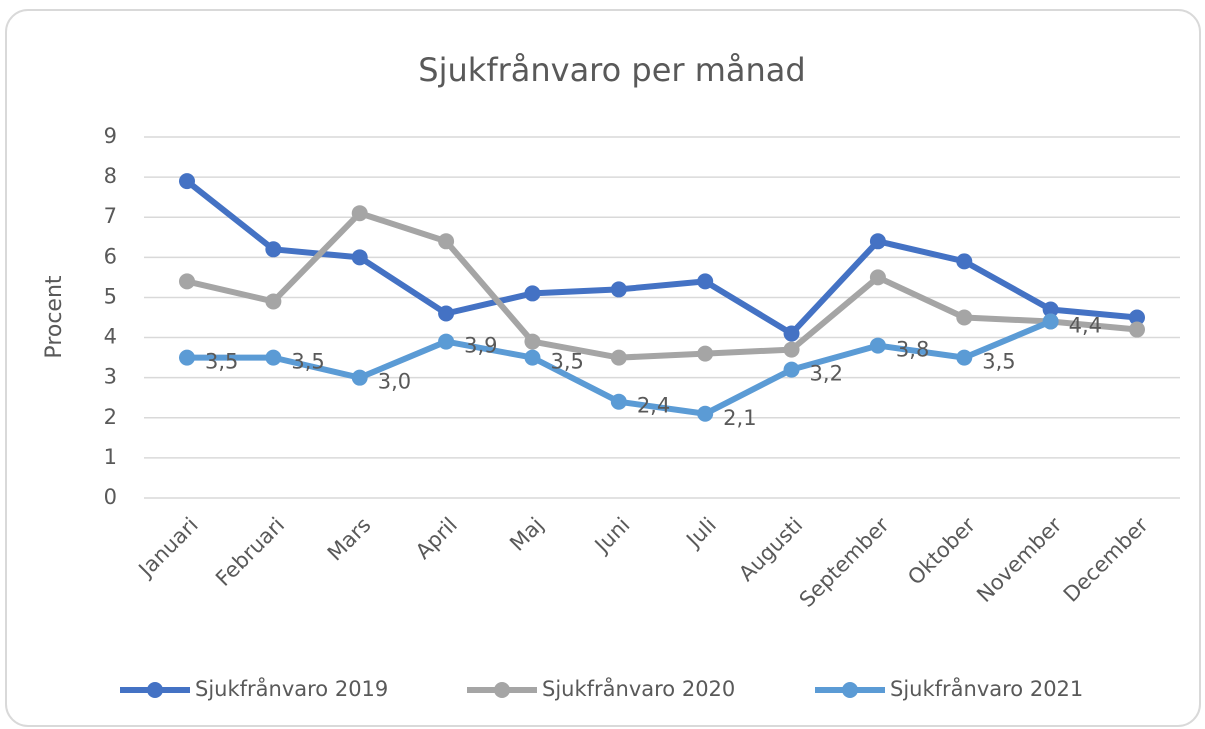 Image resolution: width=1205 pixels, height=729 pixels. What do you see at coordinates (110, 136) in the screenshot?
I see `y-tick-label: 9` at bounding box center [110, 136].